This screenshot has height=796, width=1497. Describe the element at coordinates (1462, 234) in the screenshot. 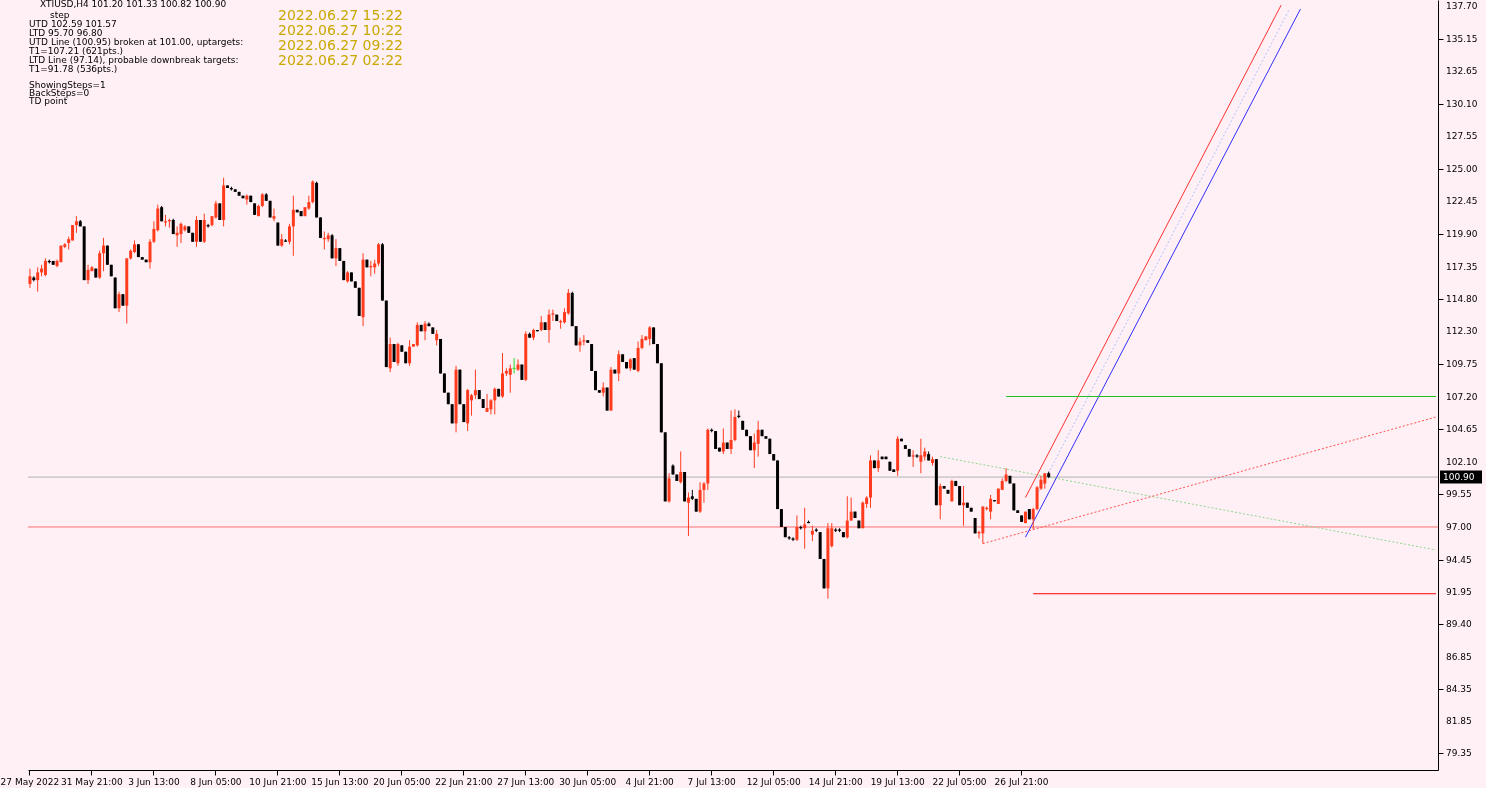

I see `y-tick-label: 119.90` at that location.